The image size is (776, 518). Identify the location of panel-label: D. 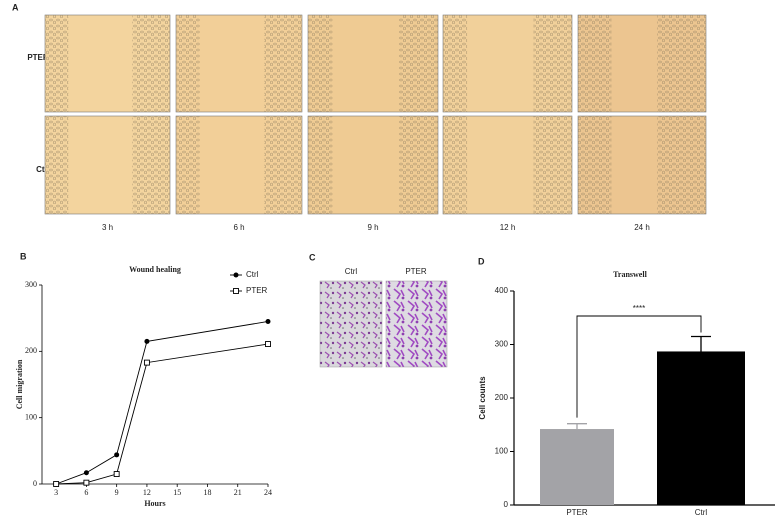
(481, 261).